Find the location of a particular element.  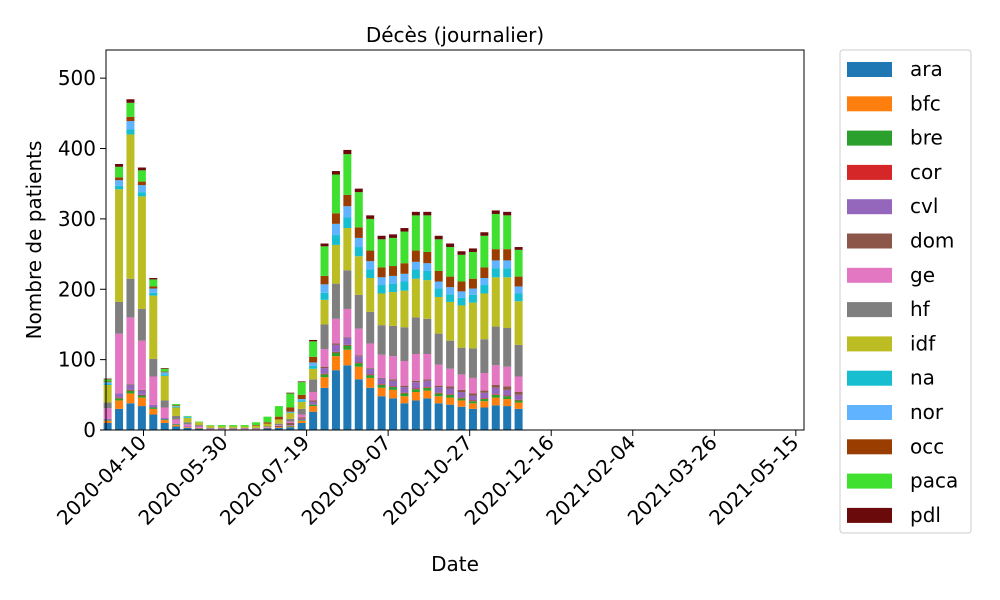

legend: ara bfc bre cor cvl dom ge hf idf na nor occ paca pdl is located at coordinates (905, 291).